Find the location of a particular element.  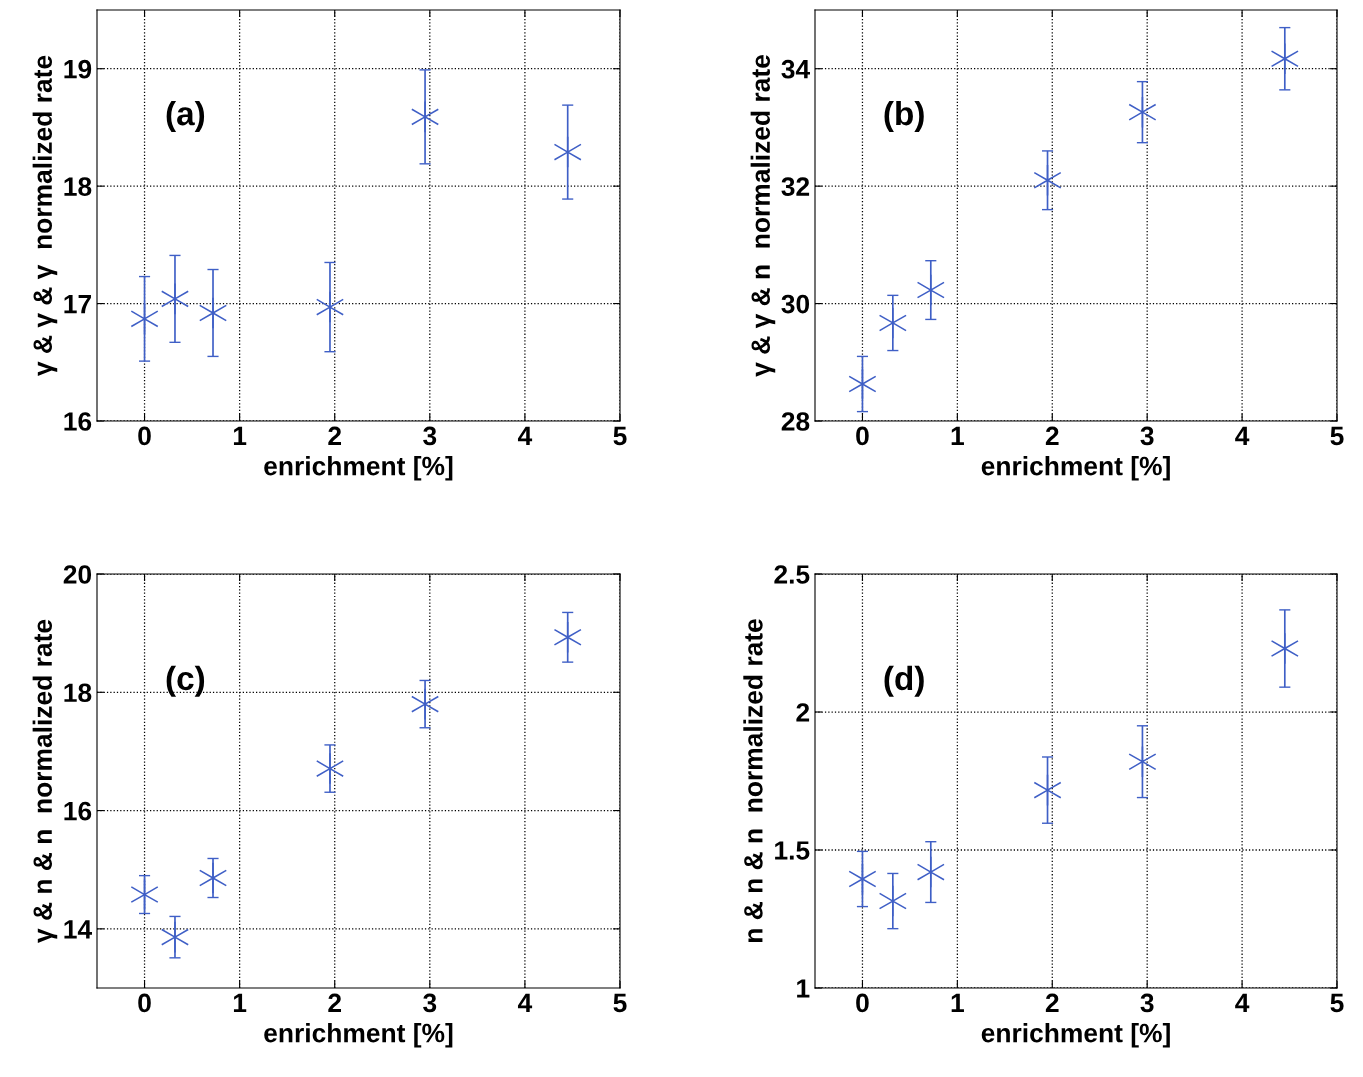

annotation: (a) is located at coordinates (185, 116).